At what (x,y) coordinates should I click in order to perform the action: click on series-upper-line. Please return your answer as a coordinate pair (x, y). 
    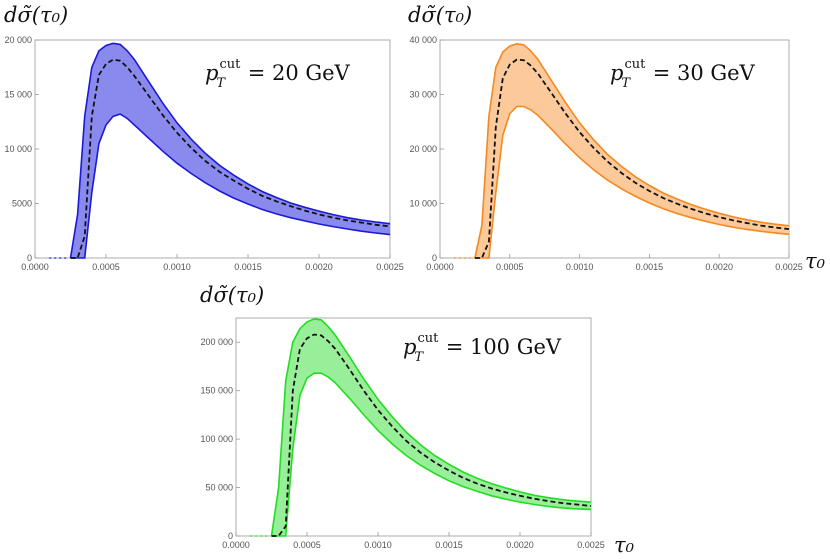
    Looking at the image, I should click on (632, 150).